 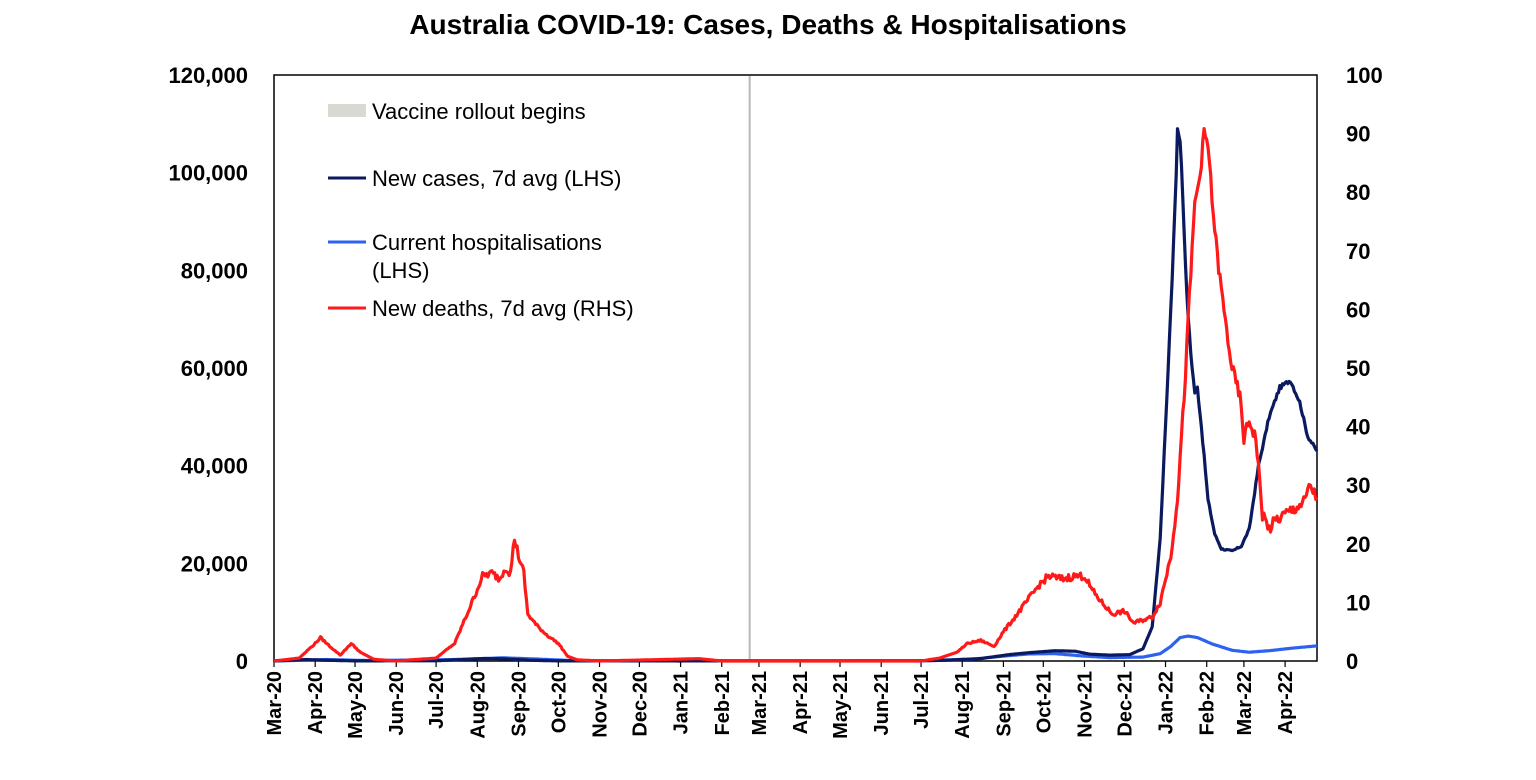 I want to click on left-tick-label: 60,000, so click(x=214, y=368).